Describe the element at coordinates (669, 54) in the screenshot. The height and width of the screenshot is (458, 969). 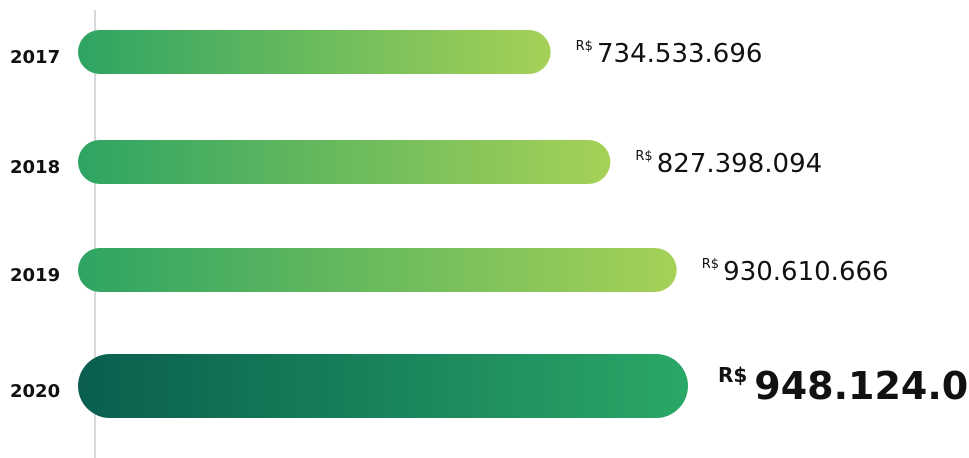
I see `value-label: R$ 734.533.696` at that location.